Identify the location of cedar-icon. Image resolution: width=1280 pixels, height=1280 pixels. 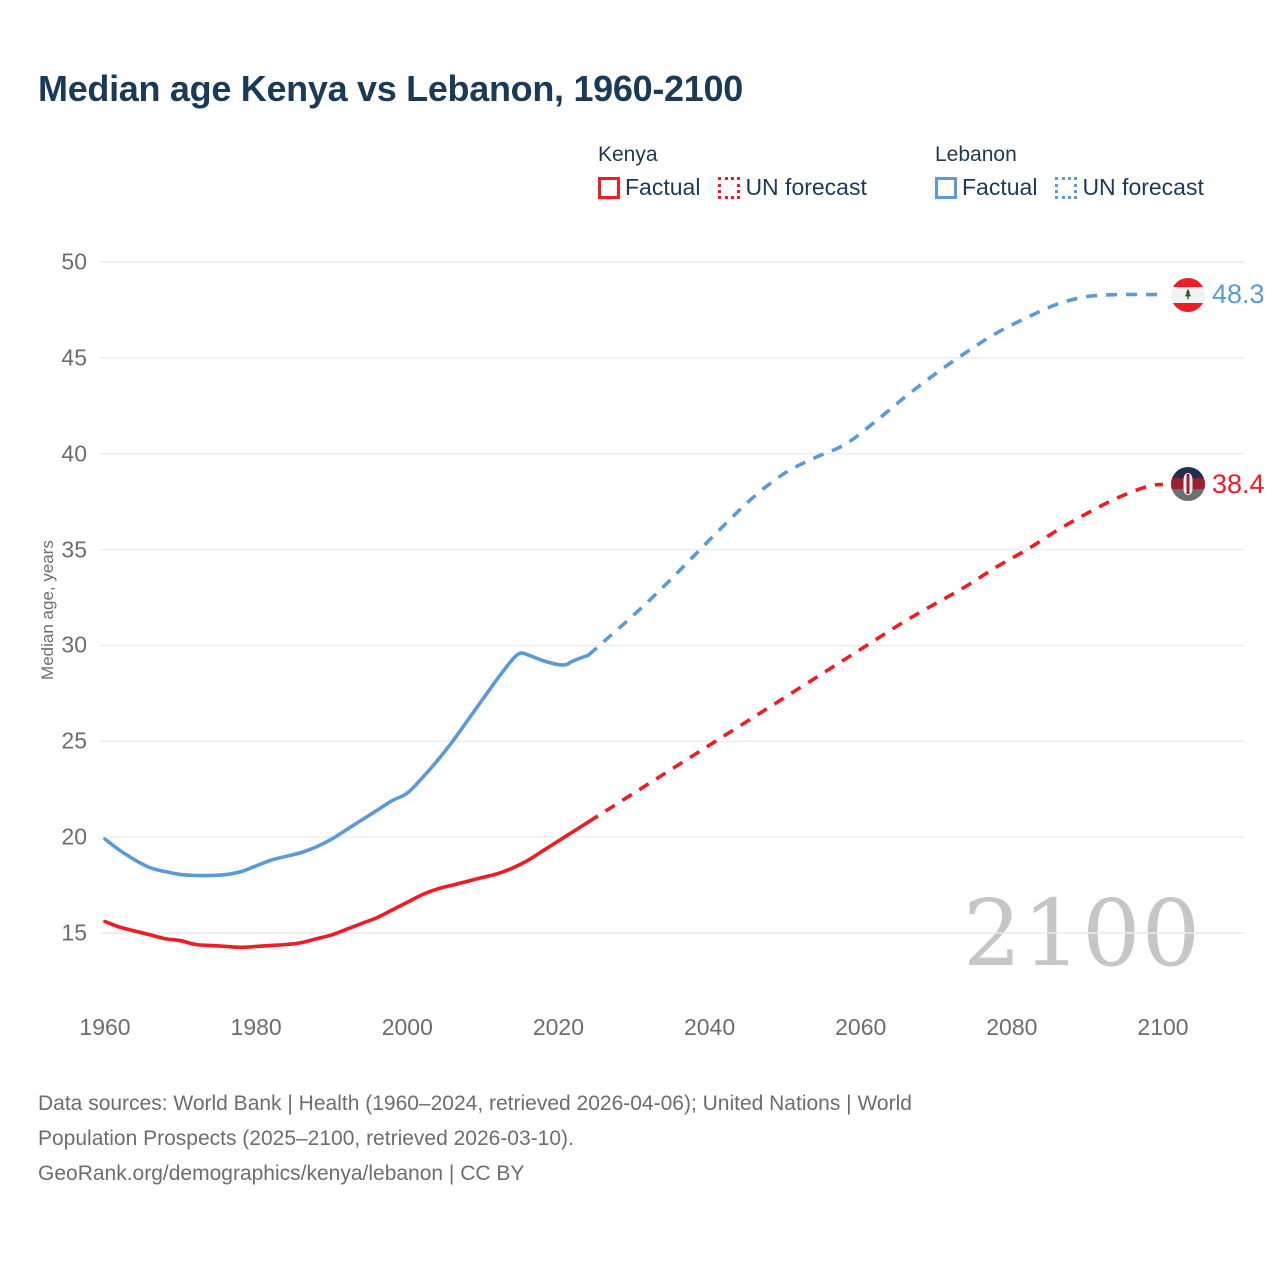
(1188, 293).